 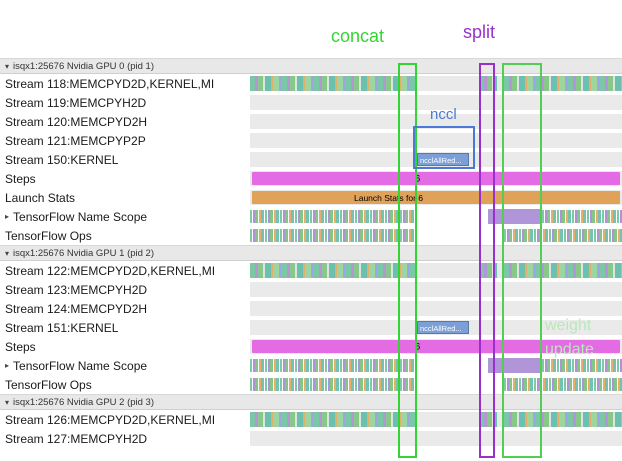 I want to click on trace-row: Stream 120:MEMCPYD2H, so click(x=311, y=121).